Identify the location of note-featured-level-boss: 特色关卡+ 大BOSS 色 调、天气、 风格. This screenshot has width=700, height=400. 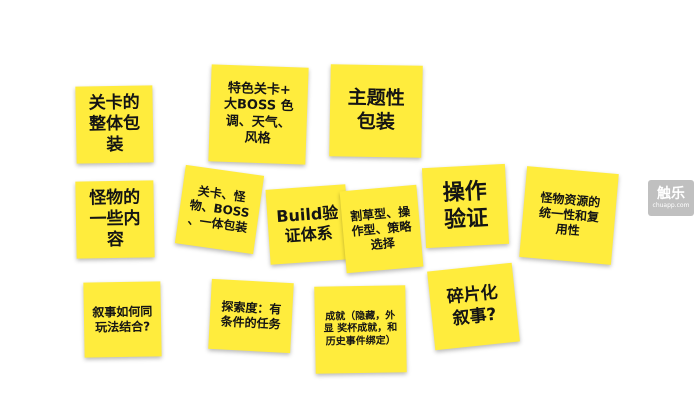
(258, 114).